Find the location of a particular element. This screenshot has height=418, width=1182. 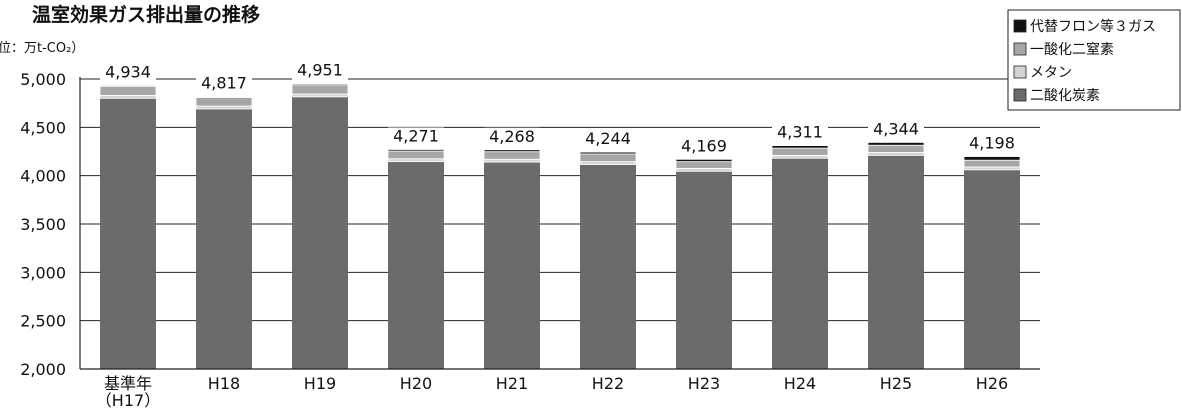

legend-box is located at coordinates (1094, 60).